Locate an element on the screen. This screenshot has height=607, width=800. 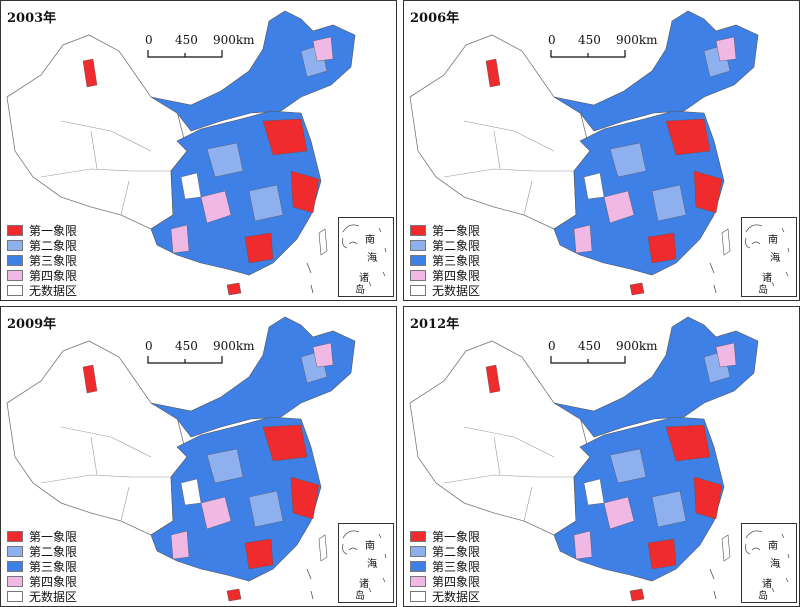
western-region is located at coordinates (97, 438).